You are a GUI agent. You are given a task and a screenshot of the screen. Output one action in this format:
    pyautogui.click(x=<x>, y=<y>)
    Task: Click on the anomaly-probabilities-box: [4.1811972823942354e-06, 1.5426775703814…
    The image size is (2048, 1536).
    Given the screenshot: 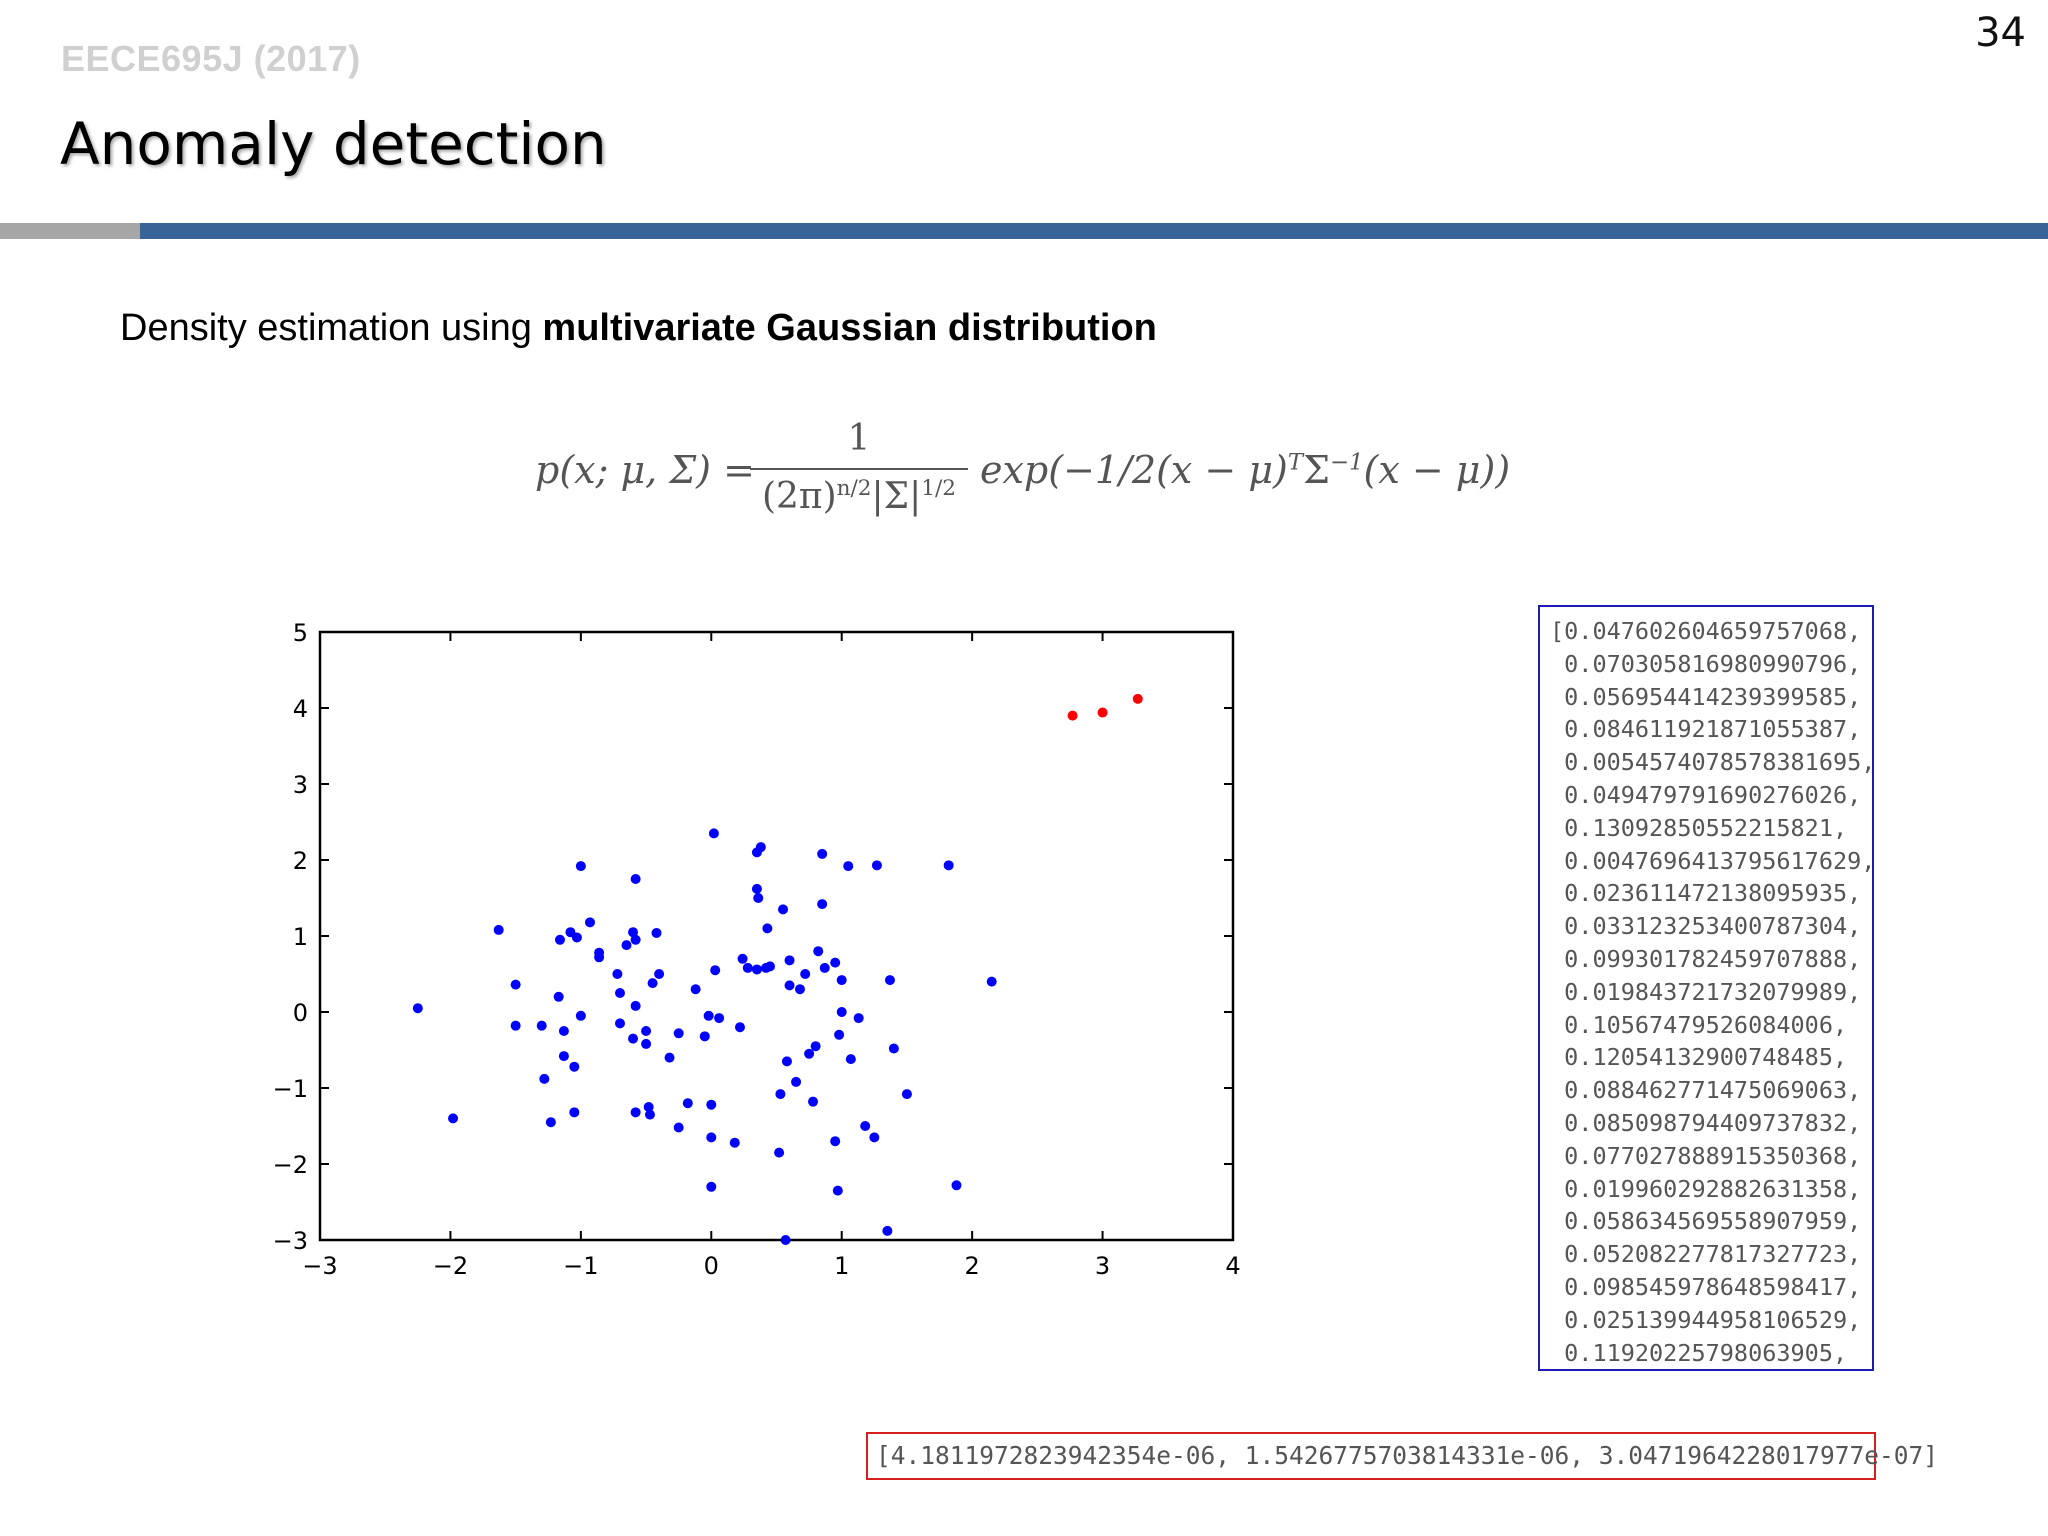 What is the action you would take?
    pyautogui.click(x=1402, y=1456)
    